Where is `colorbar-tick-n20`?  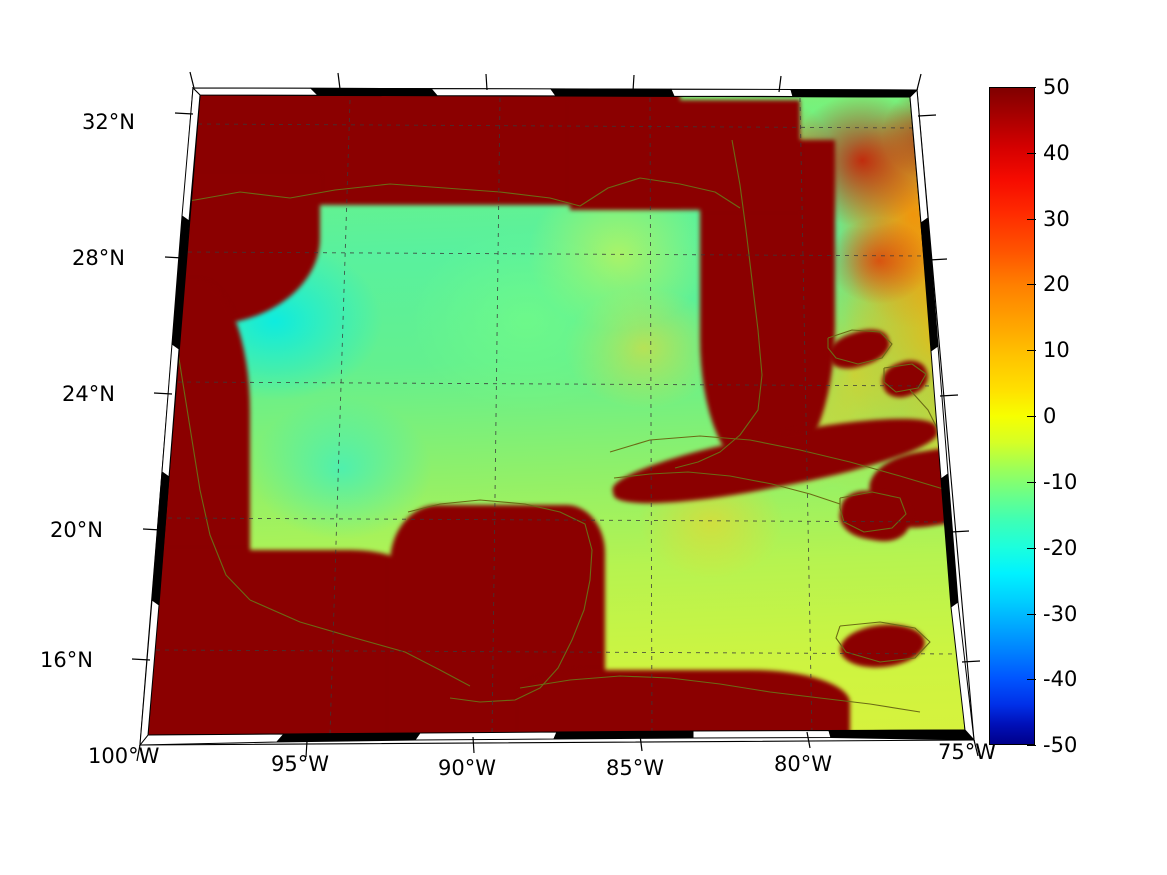
colorbar-tick-n20 is located at coordinates (1031, 548).